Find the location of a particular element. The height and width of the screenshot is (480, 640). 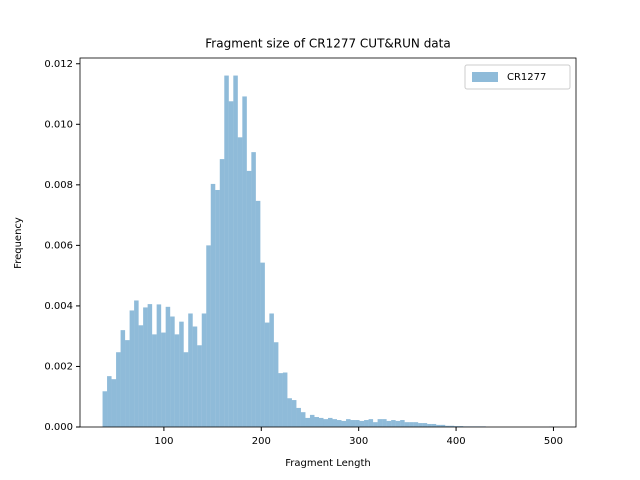

x-tick-label: 100 is located at coordinates (163, 441).